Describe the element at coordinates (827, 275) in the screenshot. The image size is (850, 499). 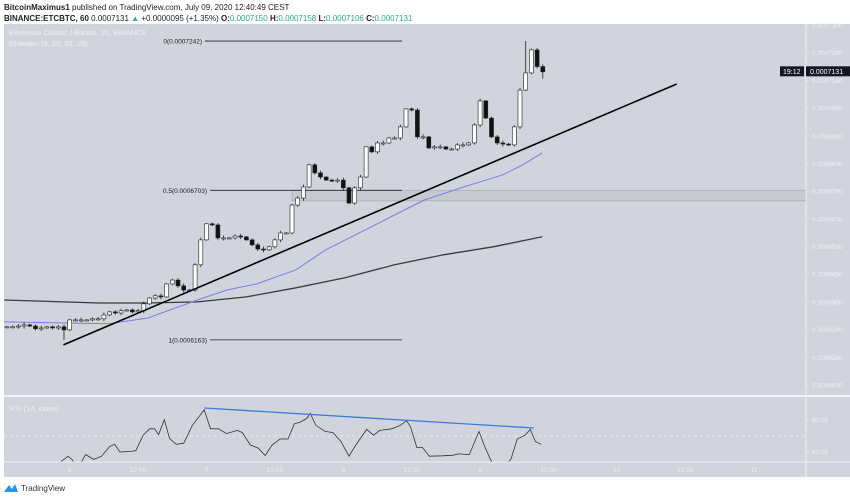
I see `price-tick-label: 0.0006400` at that location.